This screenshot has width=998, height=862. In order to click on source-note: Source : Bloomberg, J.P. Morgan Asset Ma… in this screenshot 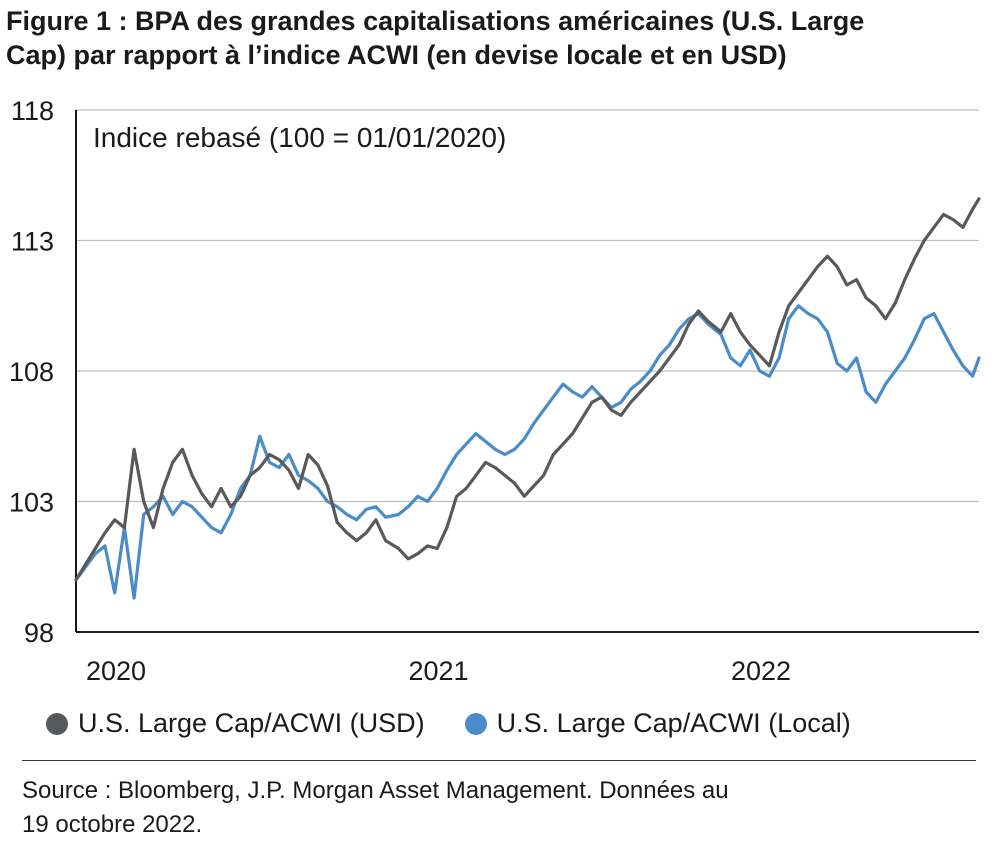, I will do `click(472, 808)`.